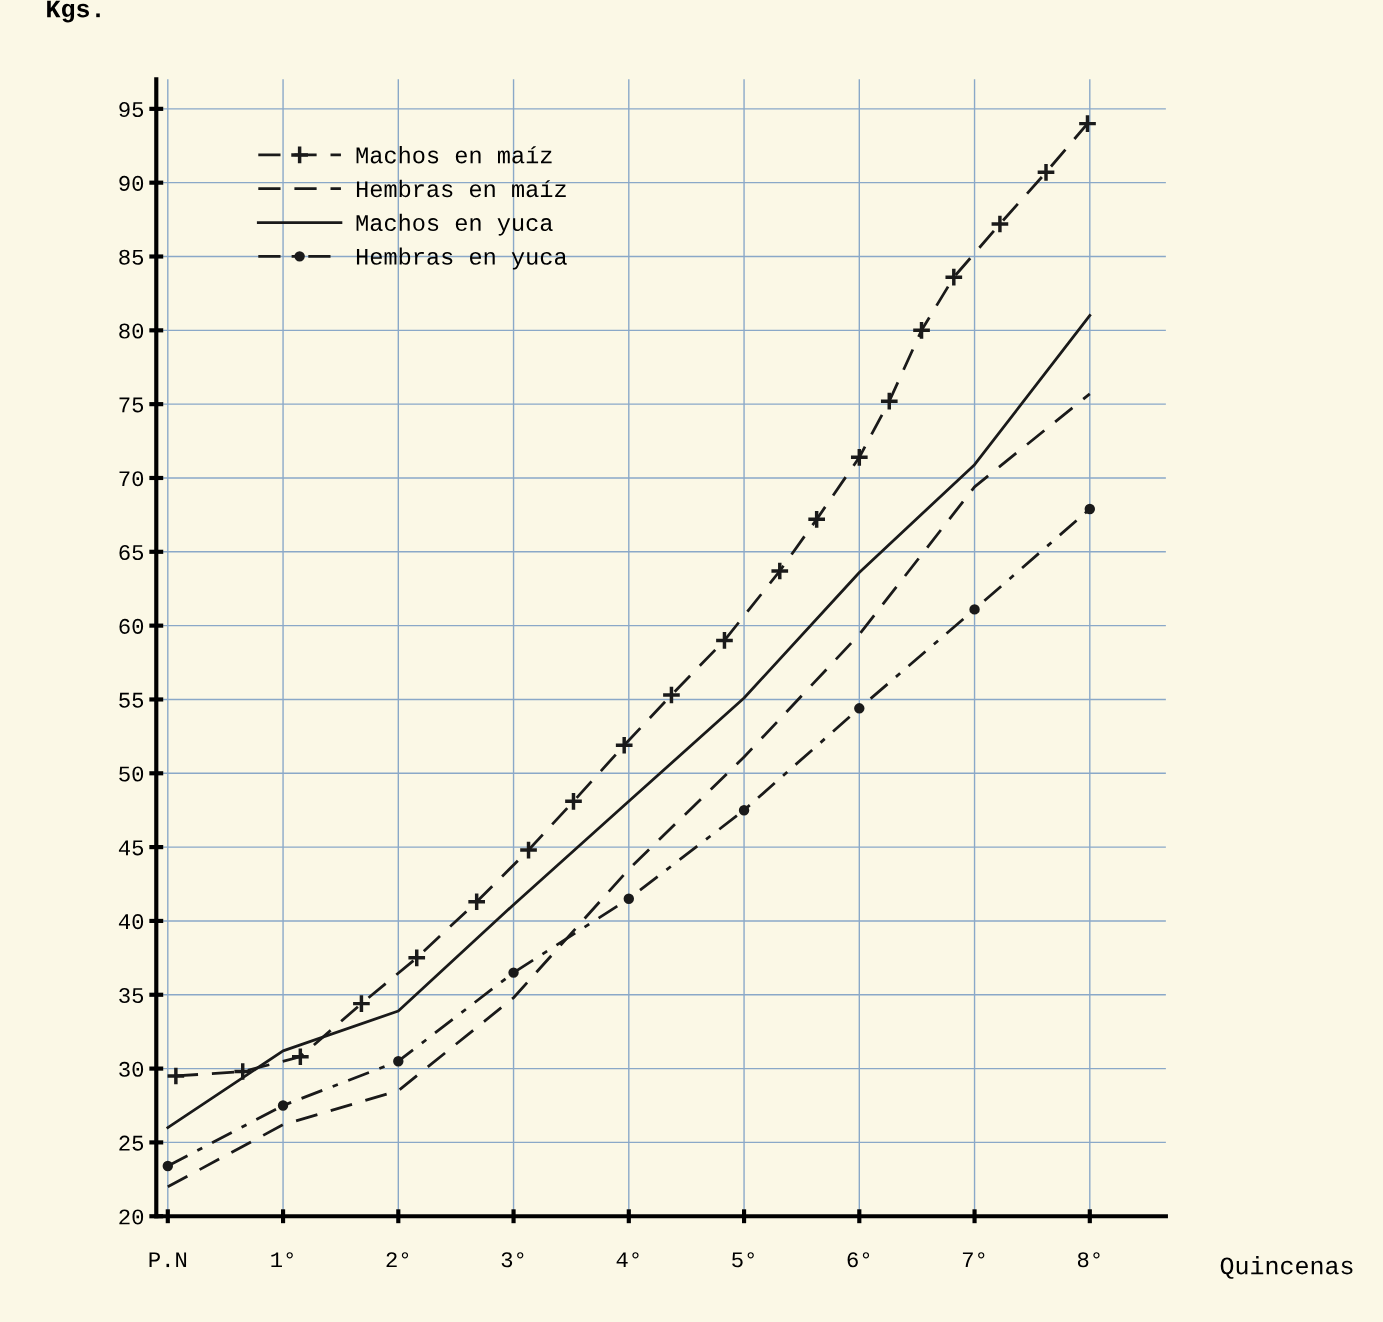 The image size is (1383, 1322). What do you see at coordinates (131, 700) in the screenshot?
I see `y-tick-label: 55` at bounding box center [131, 700].